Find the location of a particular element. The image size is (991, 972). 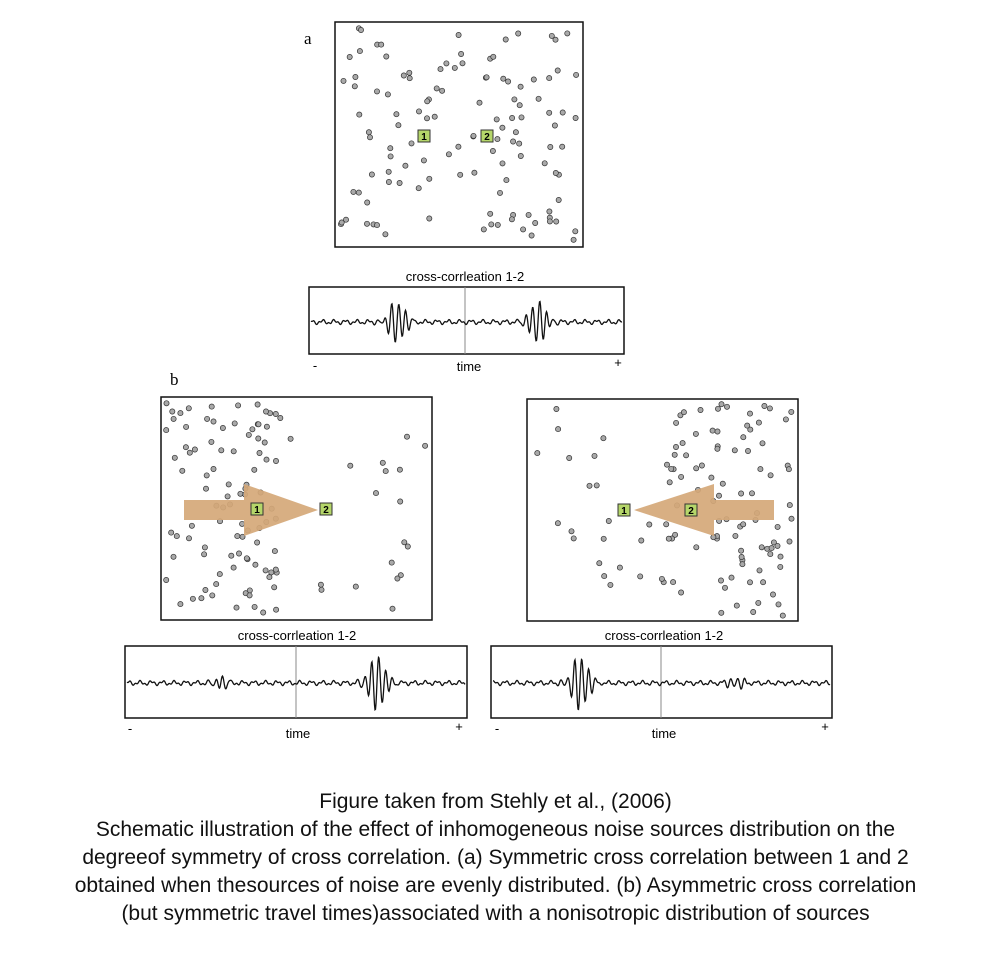

receiver-2-a: 2 is located at coordinates (487, 136).